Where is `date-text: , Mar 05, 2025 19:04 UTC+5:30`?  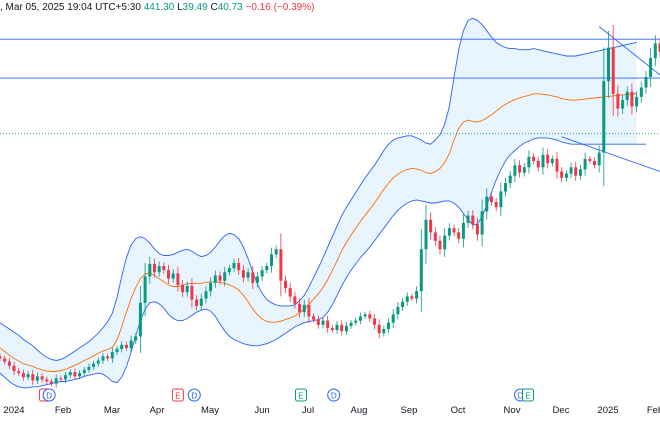
date-text: , Mar 05, 2025 19:04 UTC+5:30 is located at coordinates (70, 7).